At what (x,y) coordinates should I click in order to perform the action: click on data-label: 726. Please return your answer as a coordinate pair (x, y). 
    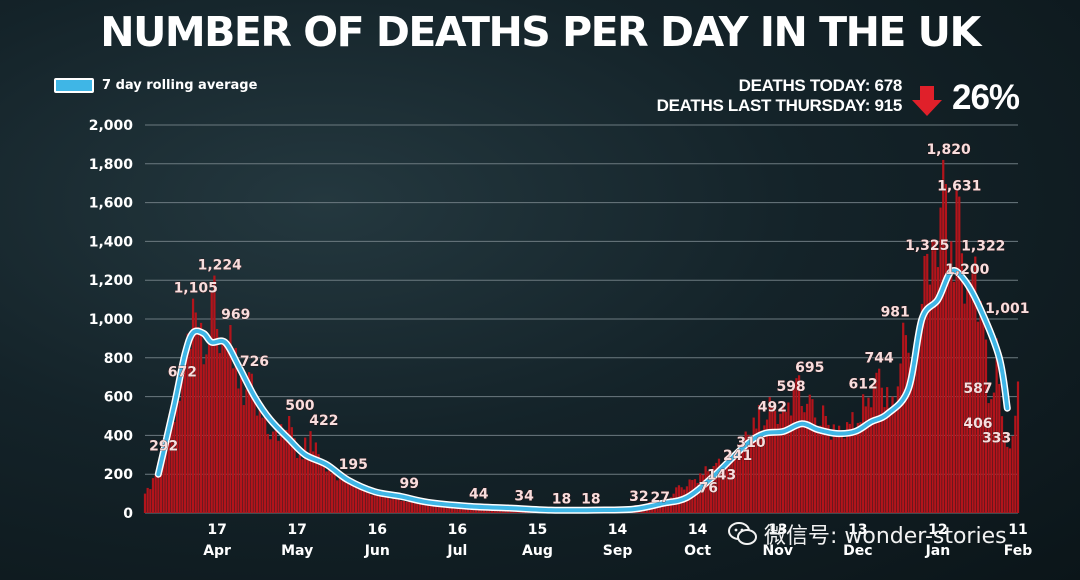
    Looking at the image, I should click on (254, 362).